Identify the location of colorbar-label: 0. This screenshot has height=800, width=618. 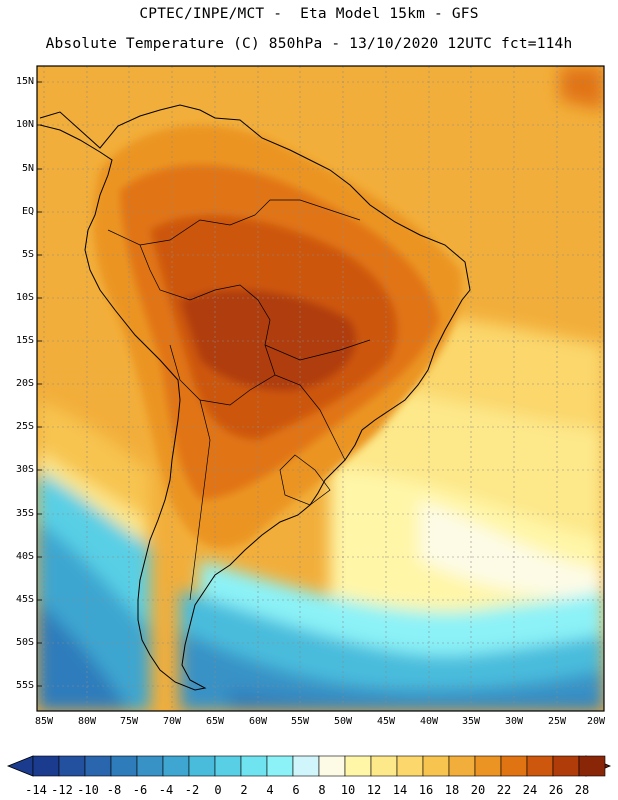
(218, 790).